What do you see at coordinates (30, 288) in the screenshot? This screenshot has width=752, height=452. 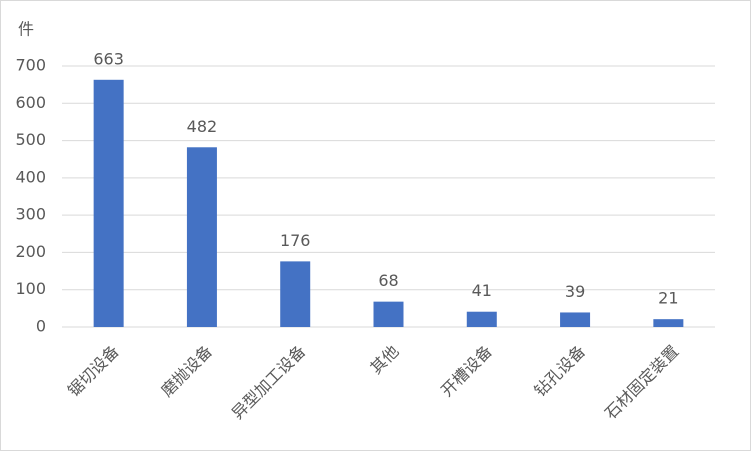 I see `y-tick-label: 100` at bounding box center [30, 288].